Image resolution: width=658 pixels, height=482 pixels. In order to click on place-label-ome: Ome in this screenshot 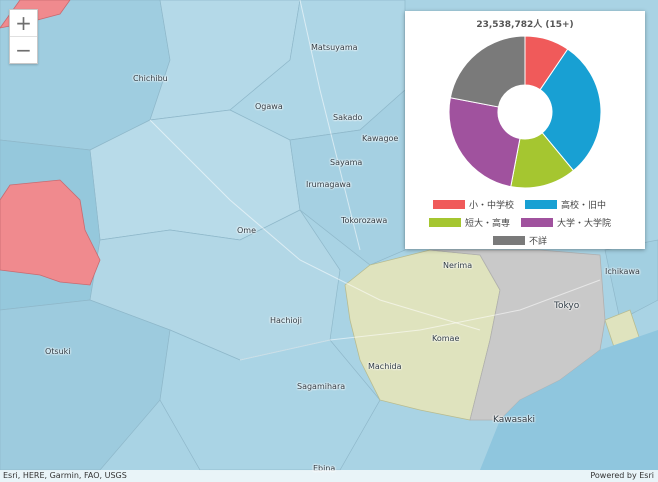, I will do `click(247, 230)`.